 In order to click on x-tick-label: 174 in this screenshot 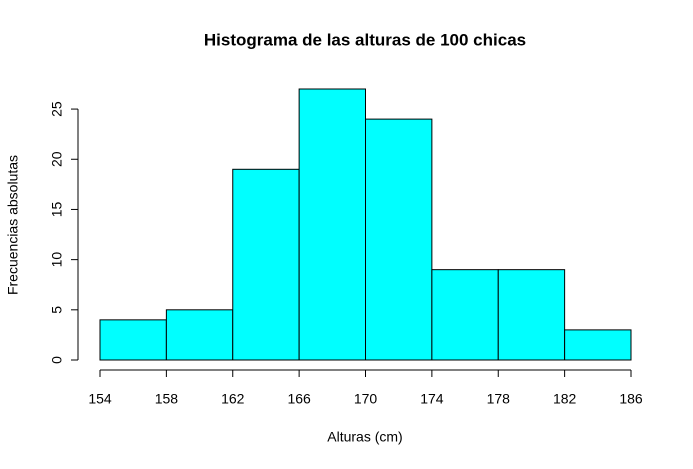, I will do `click(432, 399)`.